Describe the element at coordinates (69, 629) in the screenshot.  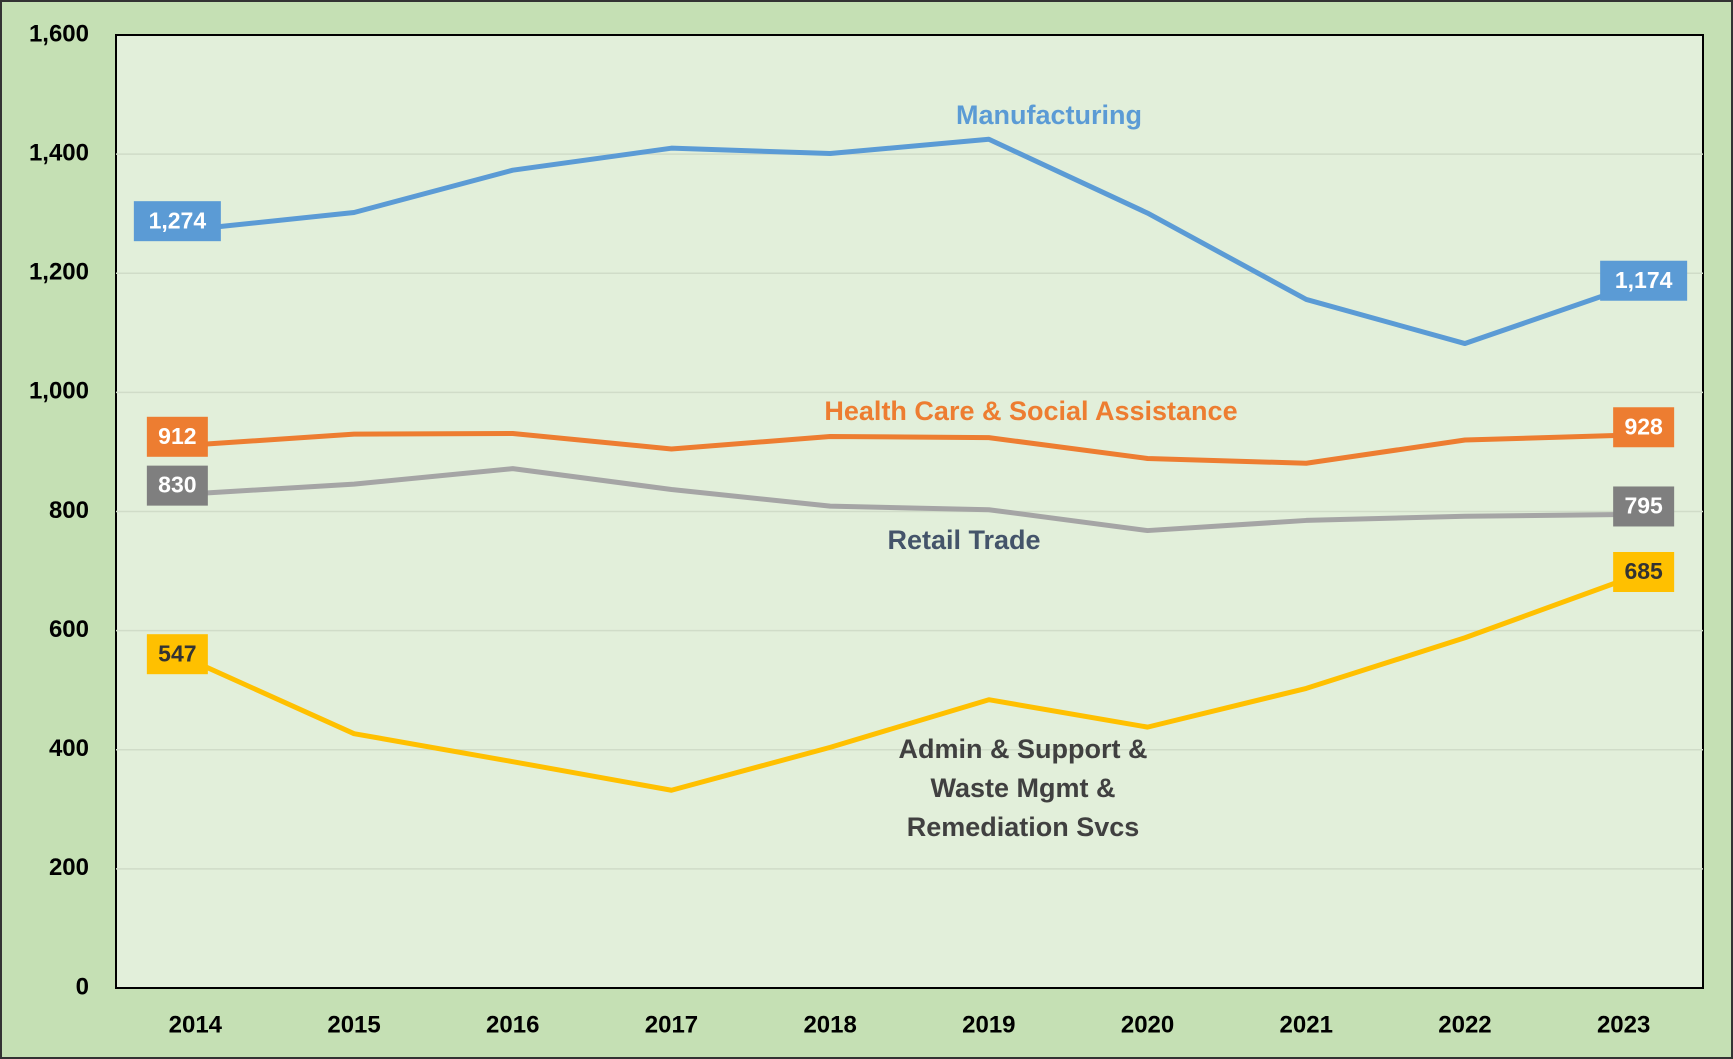
I see `y-tick-label: 600` at that location.